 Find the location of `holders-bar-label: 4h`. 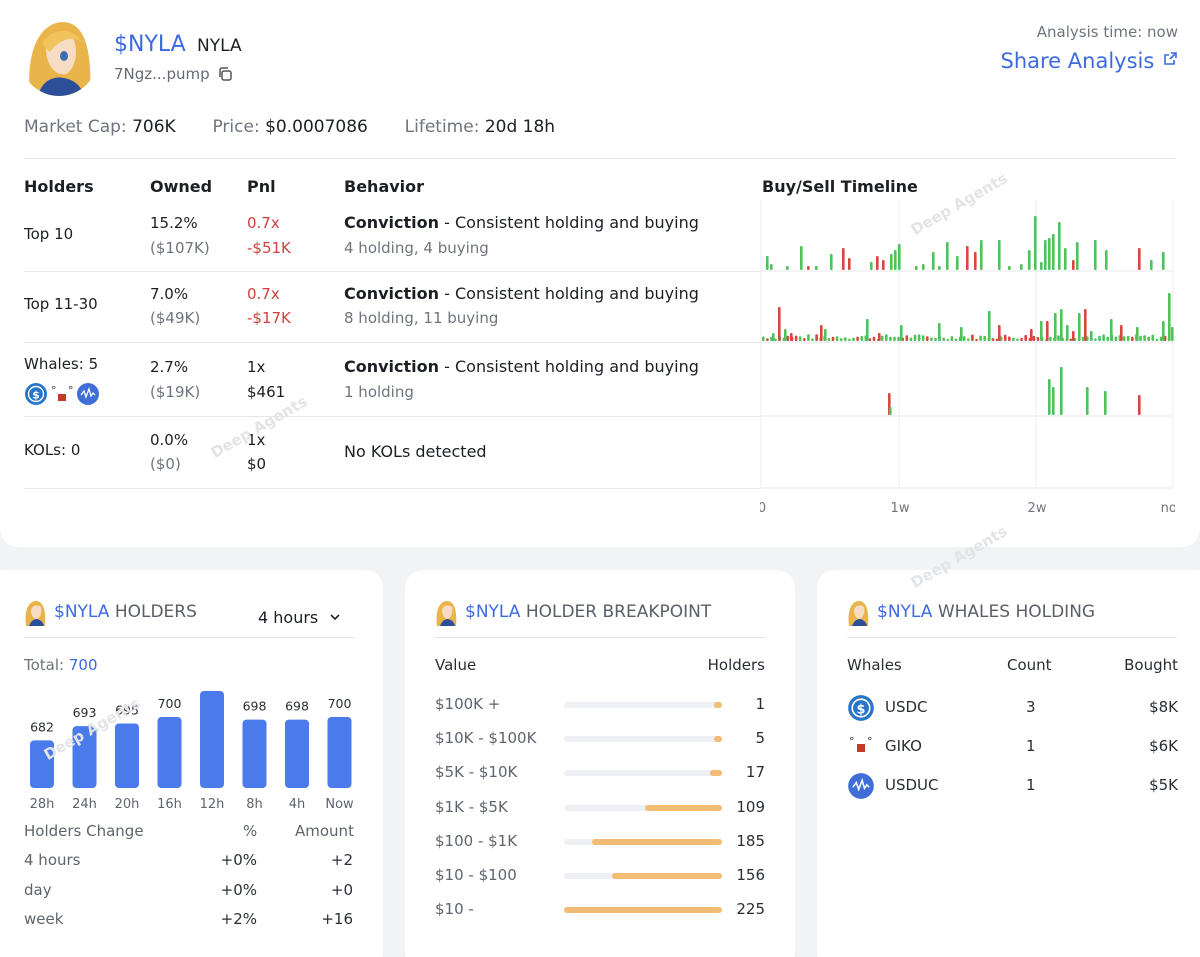

holders-bar-label: 4h is located at coordinates (297, 803).